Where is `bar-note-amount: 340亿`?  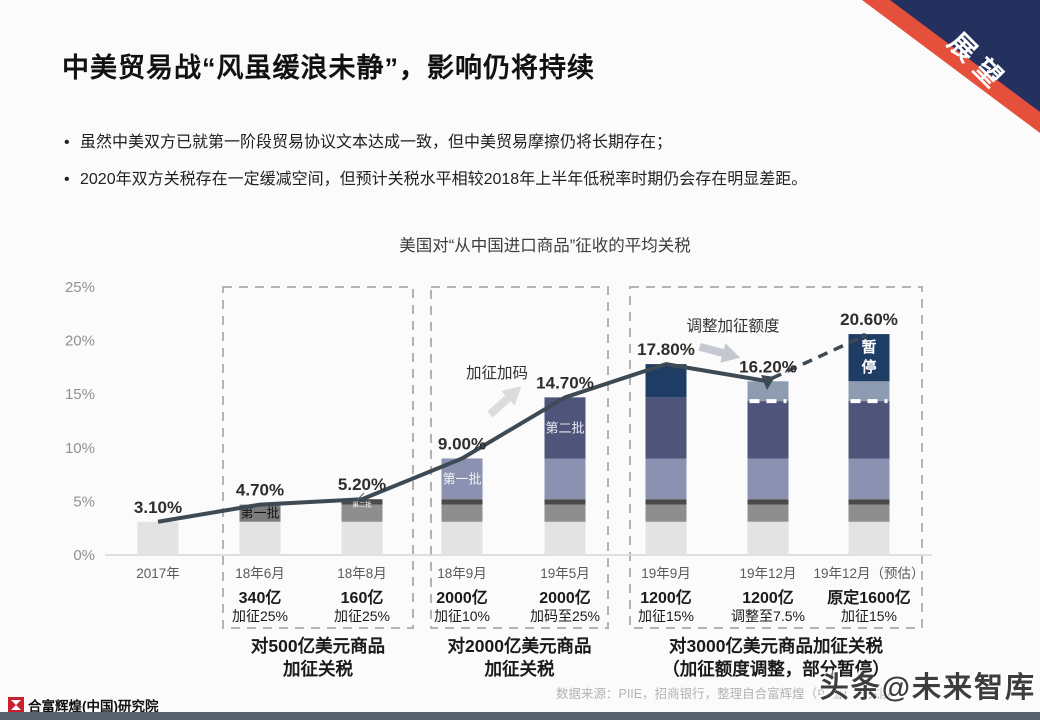 bar-note-amount: 340亿 is located at coordinates (260, 597).